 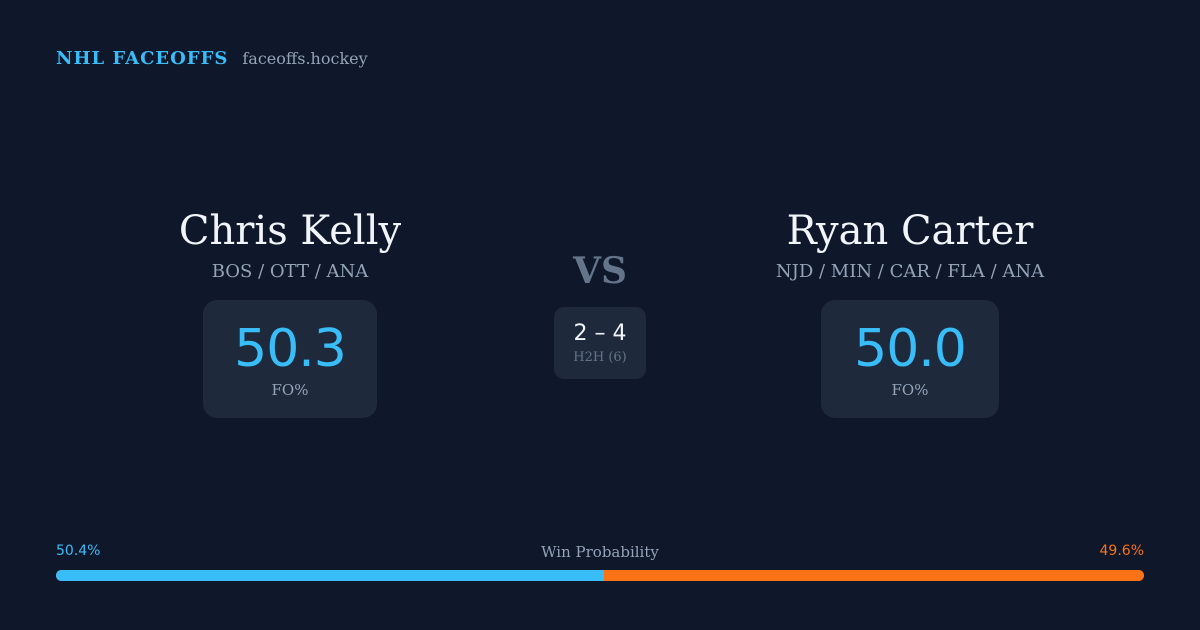 What do you see at coordinates (290, 390) in the screenshot?
I see `left-player-stat-label: FO%` at bounding box center [290, 390].